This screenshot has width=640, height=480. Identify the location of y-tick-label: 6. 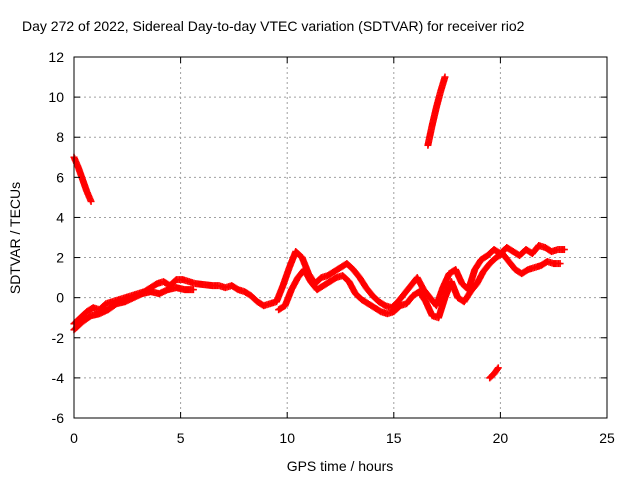
(60, 177).